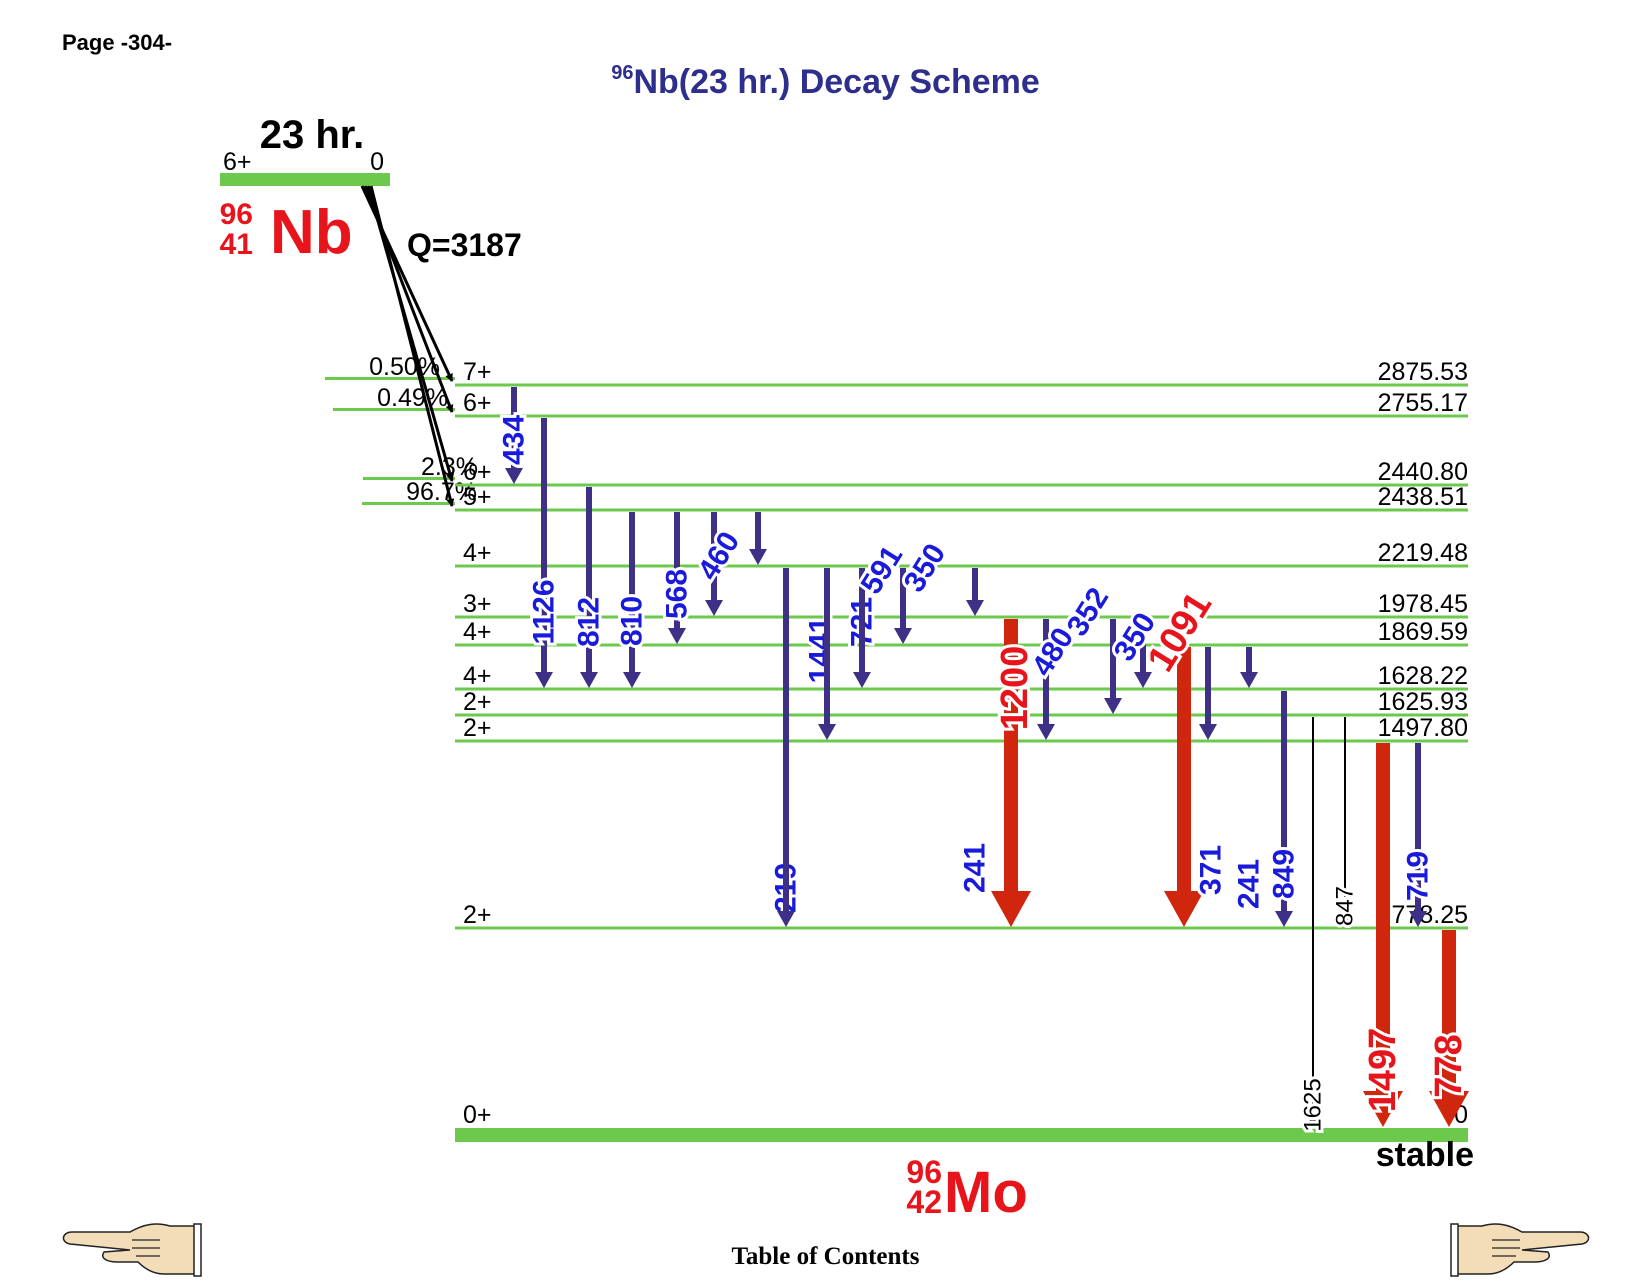  I want to click on beta-feed: 96.7%, so click(419, 346).